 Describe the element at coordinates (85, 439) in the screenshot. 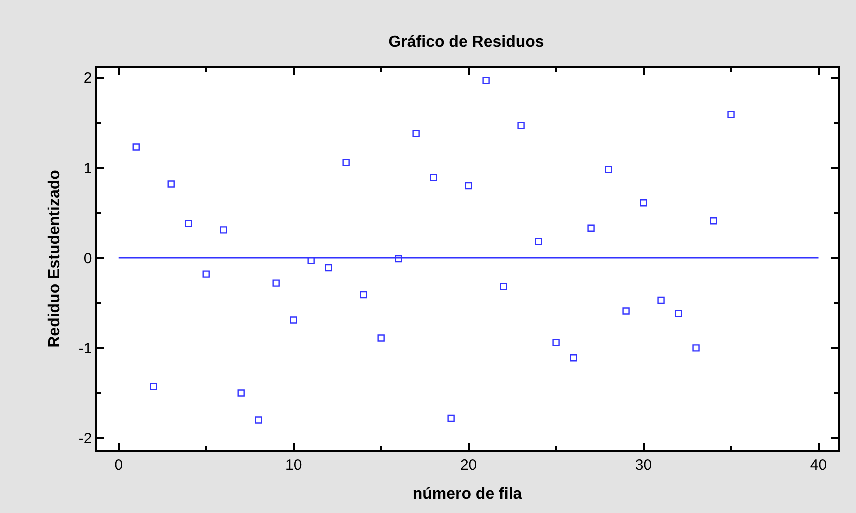

I see `y-tick-label: -2` at that location.